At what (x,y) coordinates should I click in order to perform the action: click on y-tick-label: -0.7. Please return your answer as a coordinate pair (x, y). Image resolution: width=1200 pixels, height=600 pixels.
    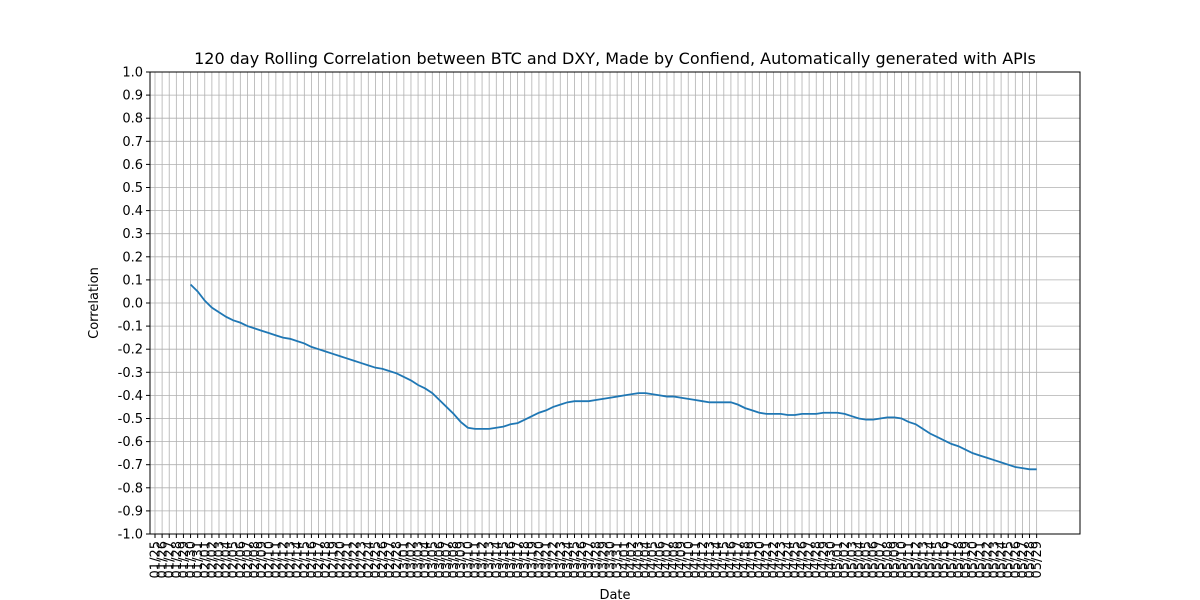
    Looking at the image, I should click on (130, 465).